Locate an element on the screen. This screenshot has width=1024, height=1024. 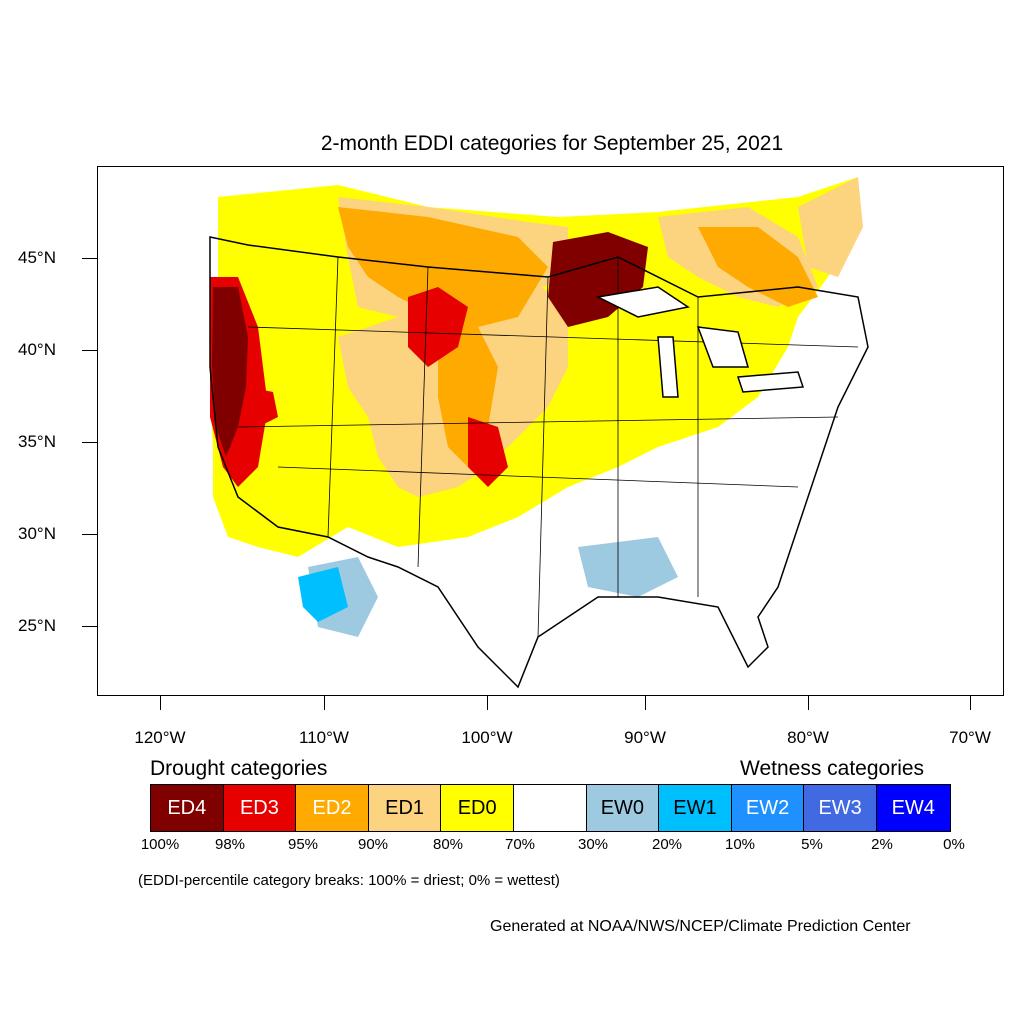
legend-box-ed1: ED1 is located at coordinates (405, 808).